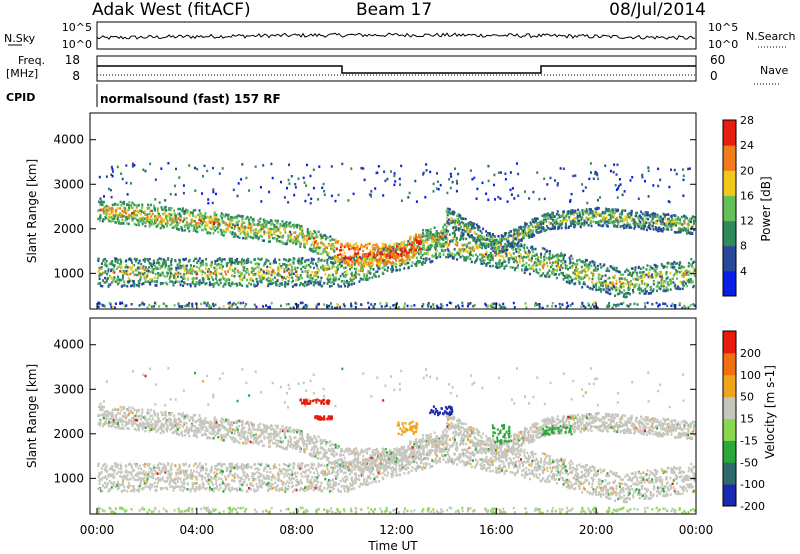  I want to click on nsky-panel: N.Sky 10^5 10^0 10^5 10^0 N.Search, so click(400, 36).